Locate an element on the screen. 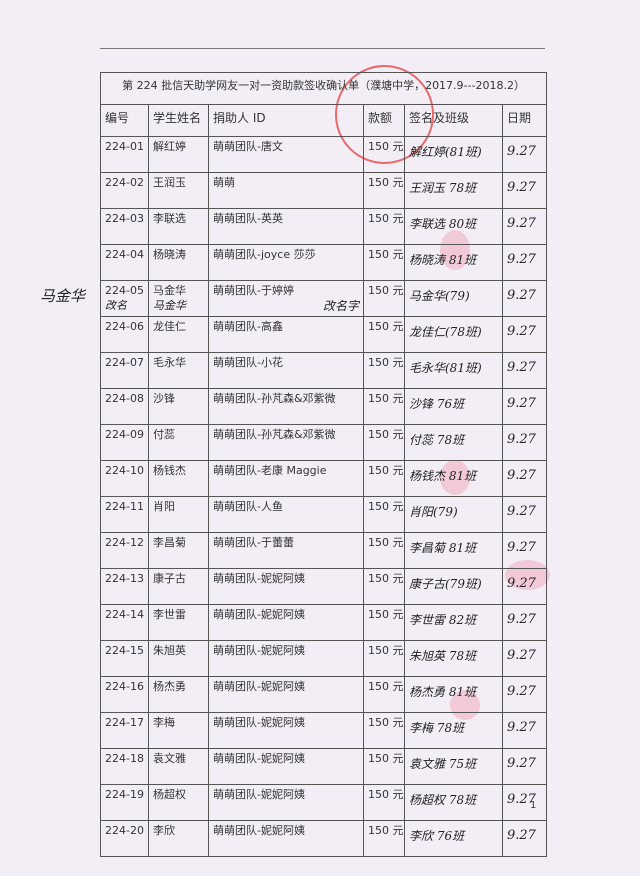  cell-signature: 肖阳(79) is located at coordinates (453, 514).